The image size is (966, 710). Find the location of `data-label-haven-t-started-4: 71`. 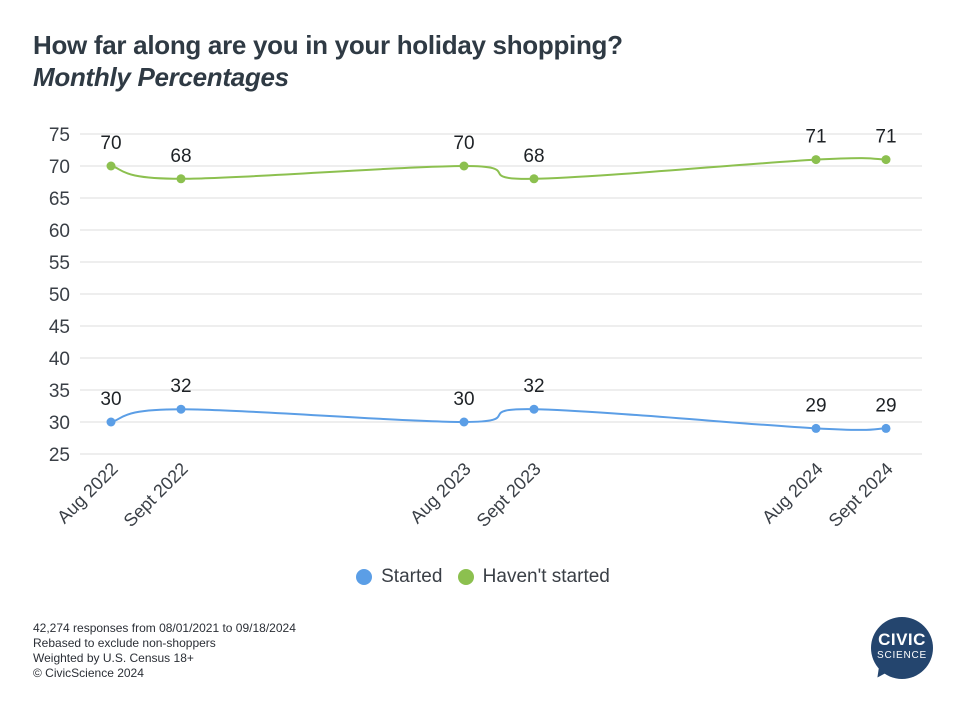

data-label-haven-t-started-4: 71 is located at coordinates (815, 137).